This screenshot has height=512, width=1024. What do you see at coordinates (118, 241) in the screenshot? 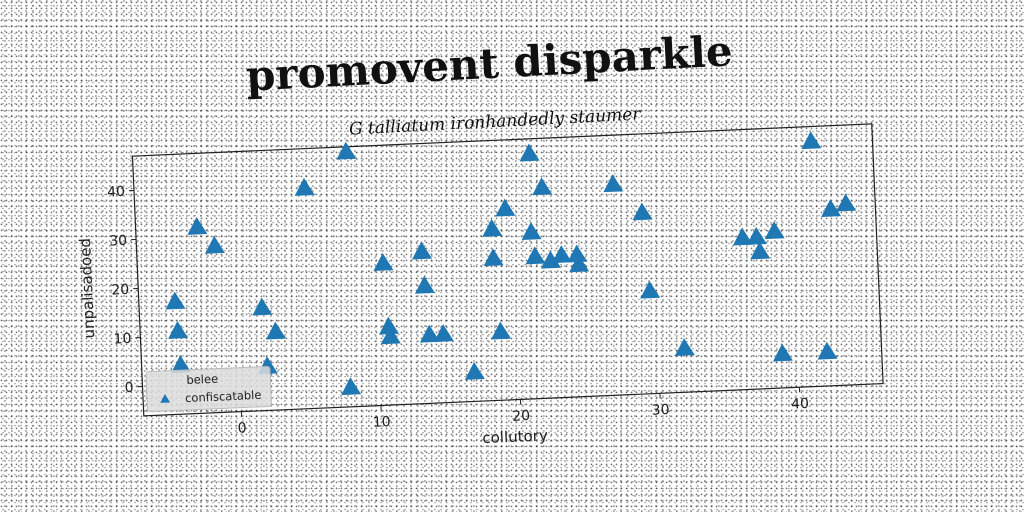
I see `y-tick-label: 30` at bounding box center [118, 241].